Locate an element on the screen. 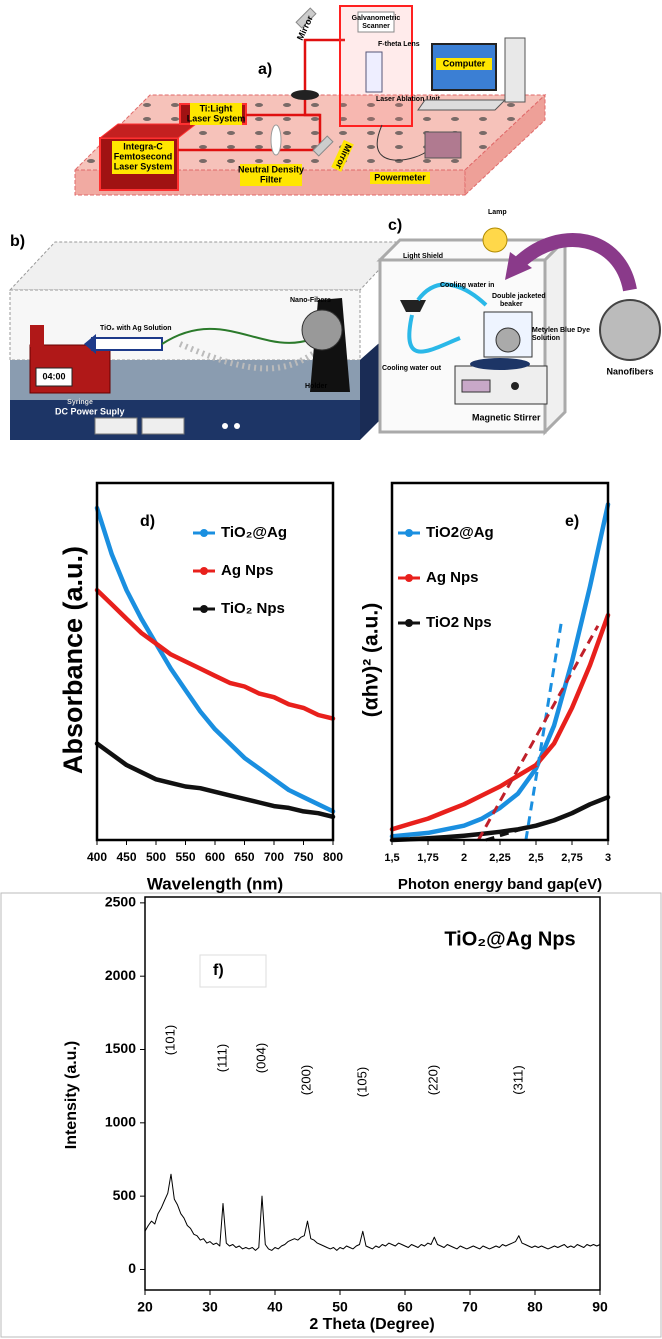 This screenshot has height=1339, width=662. label: Neutral Density is located at coordinates (271, 169).